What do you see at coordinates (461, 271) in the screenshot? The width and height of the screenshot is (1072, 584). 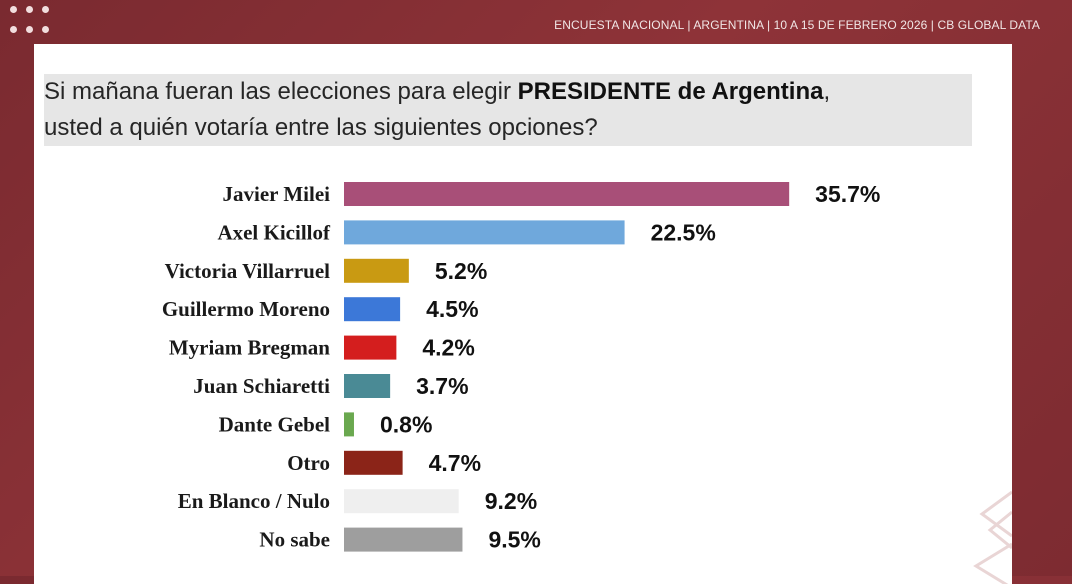 I see `value-label: 5.2%` at bounding box center [461, 271].